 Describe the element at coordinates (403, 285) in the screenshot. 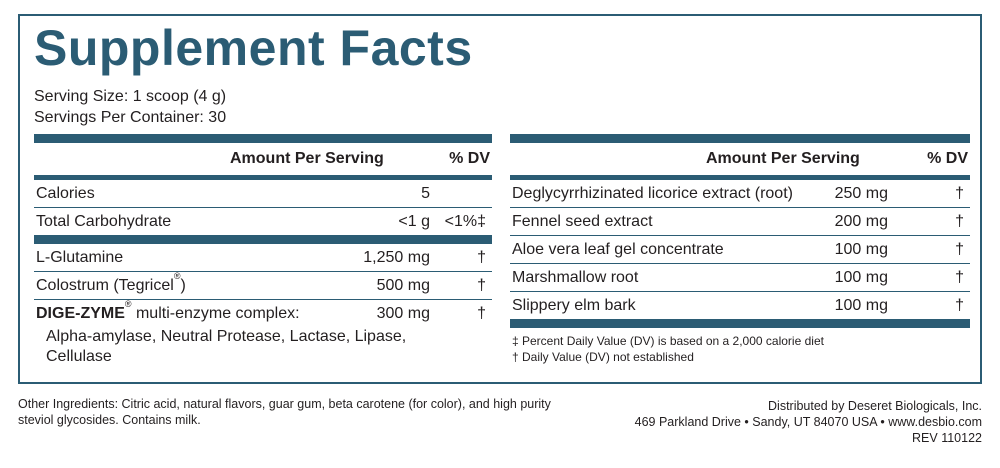

I see `ingredient-amount: 500 mg` at that location.